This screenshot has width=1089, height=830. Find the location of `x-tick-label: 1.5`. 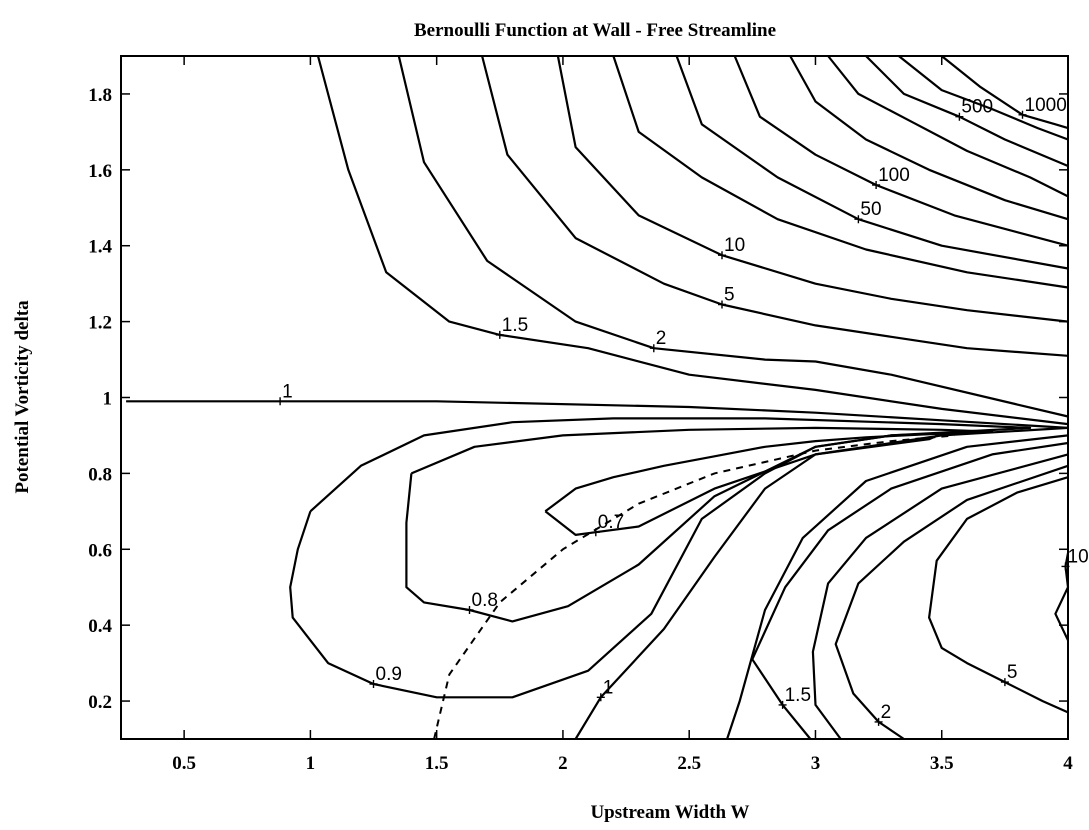

x-tick-label: 1.5 is located at coordinates (437, 763).